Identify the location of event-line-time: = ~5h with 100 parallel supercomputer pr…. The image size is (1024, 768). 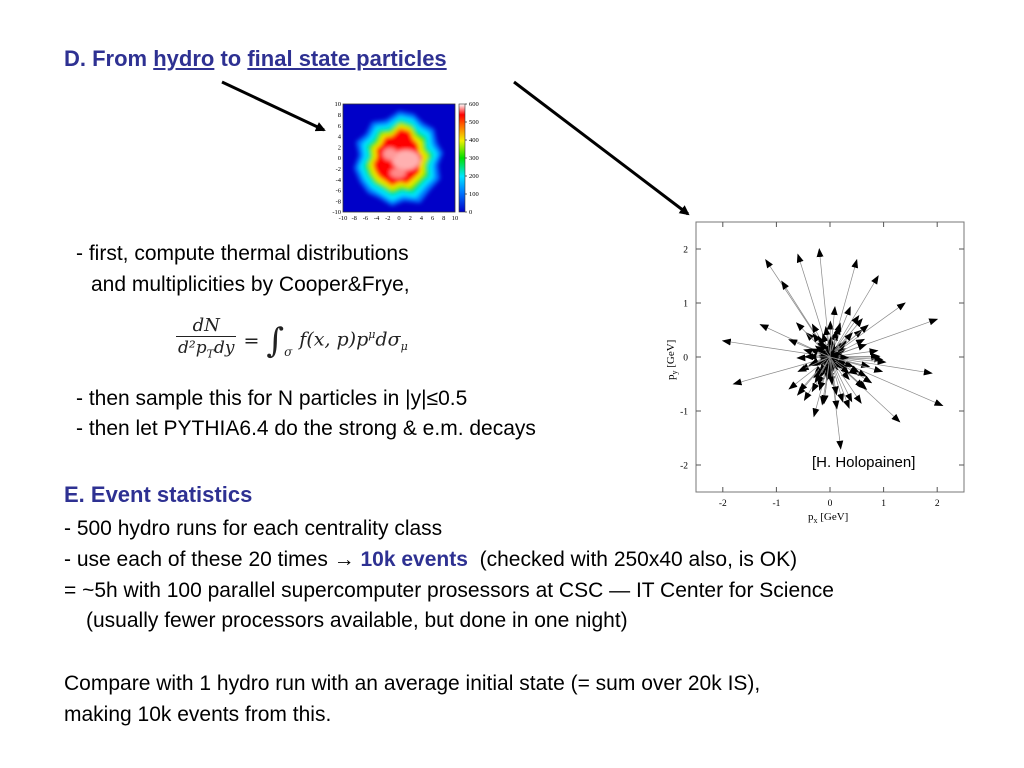
(449, 590).